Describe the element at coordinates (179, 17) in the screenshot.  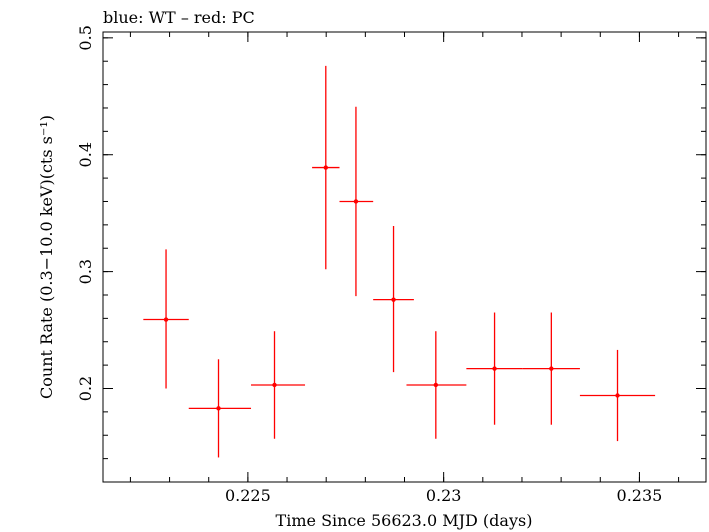
I see `chart-title: blue: WT – red: PC` at that location.